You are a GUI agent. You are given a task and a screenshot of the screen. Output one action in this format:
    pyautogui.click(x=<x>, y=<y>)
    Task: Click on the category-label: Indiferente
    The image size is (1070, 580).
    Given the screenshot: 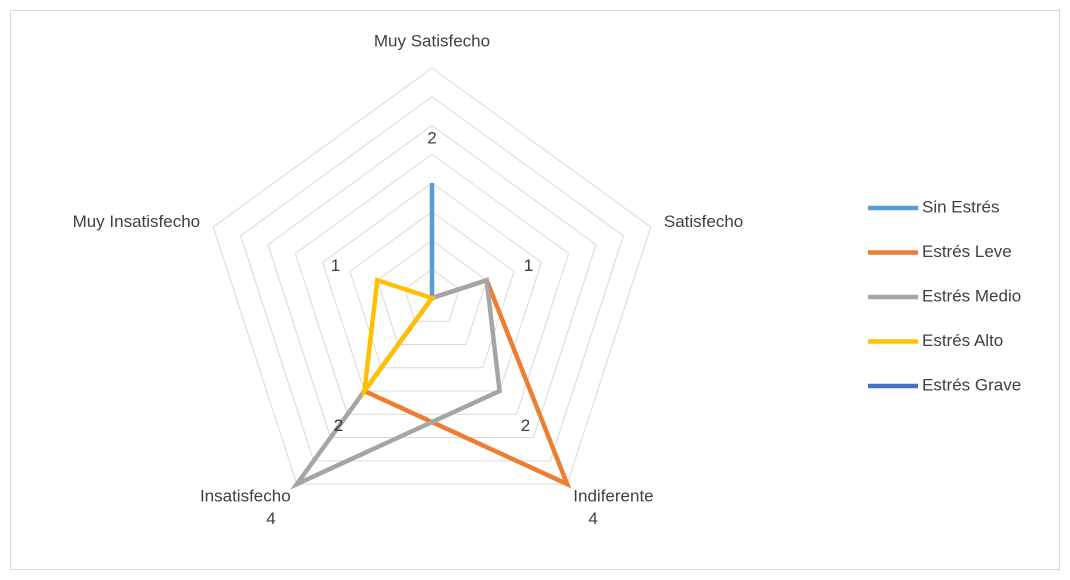 What is the action you would take?
    pyautogui.click(x=613, y=496)
    